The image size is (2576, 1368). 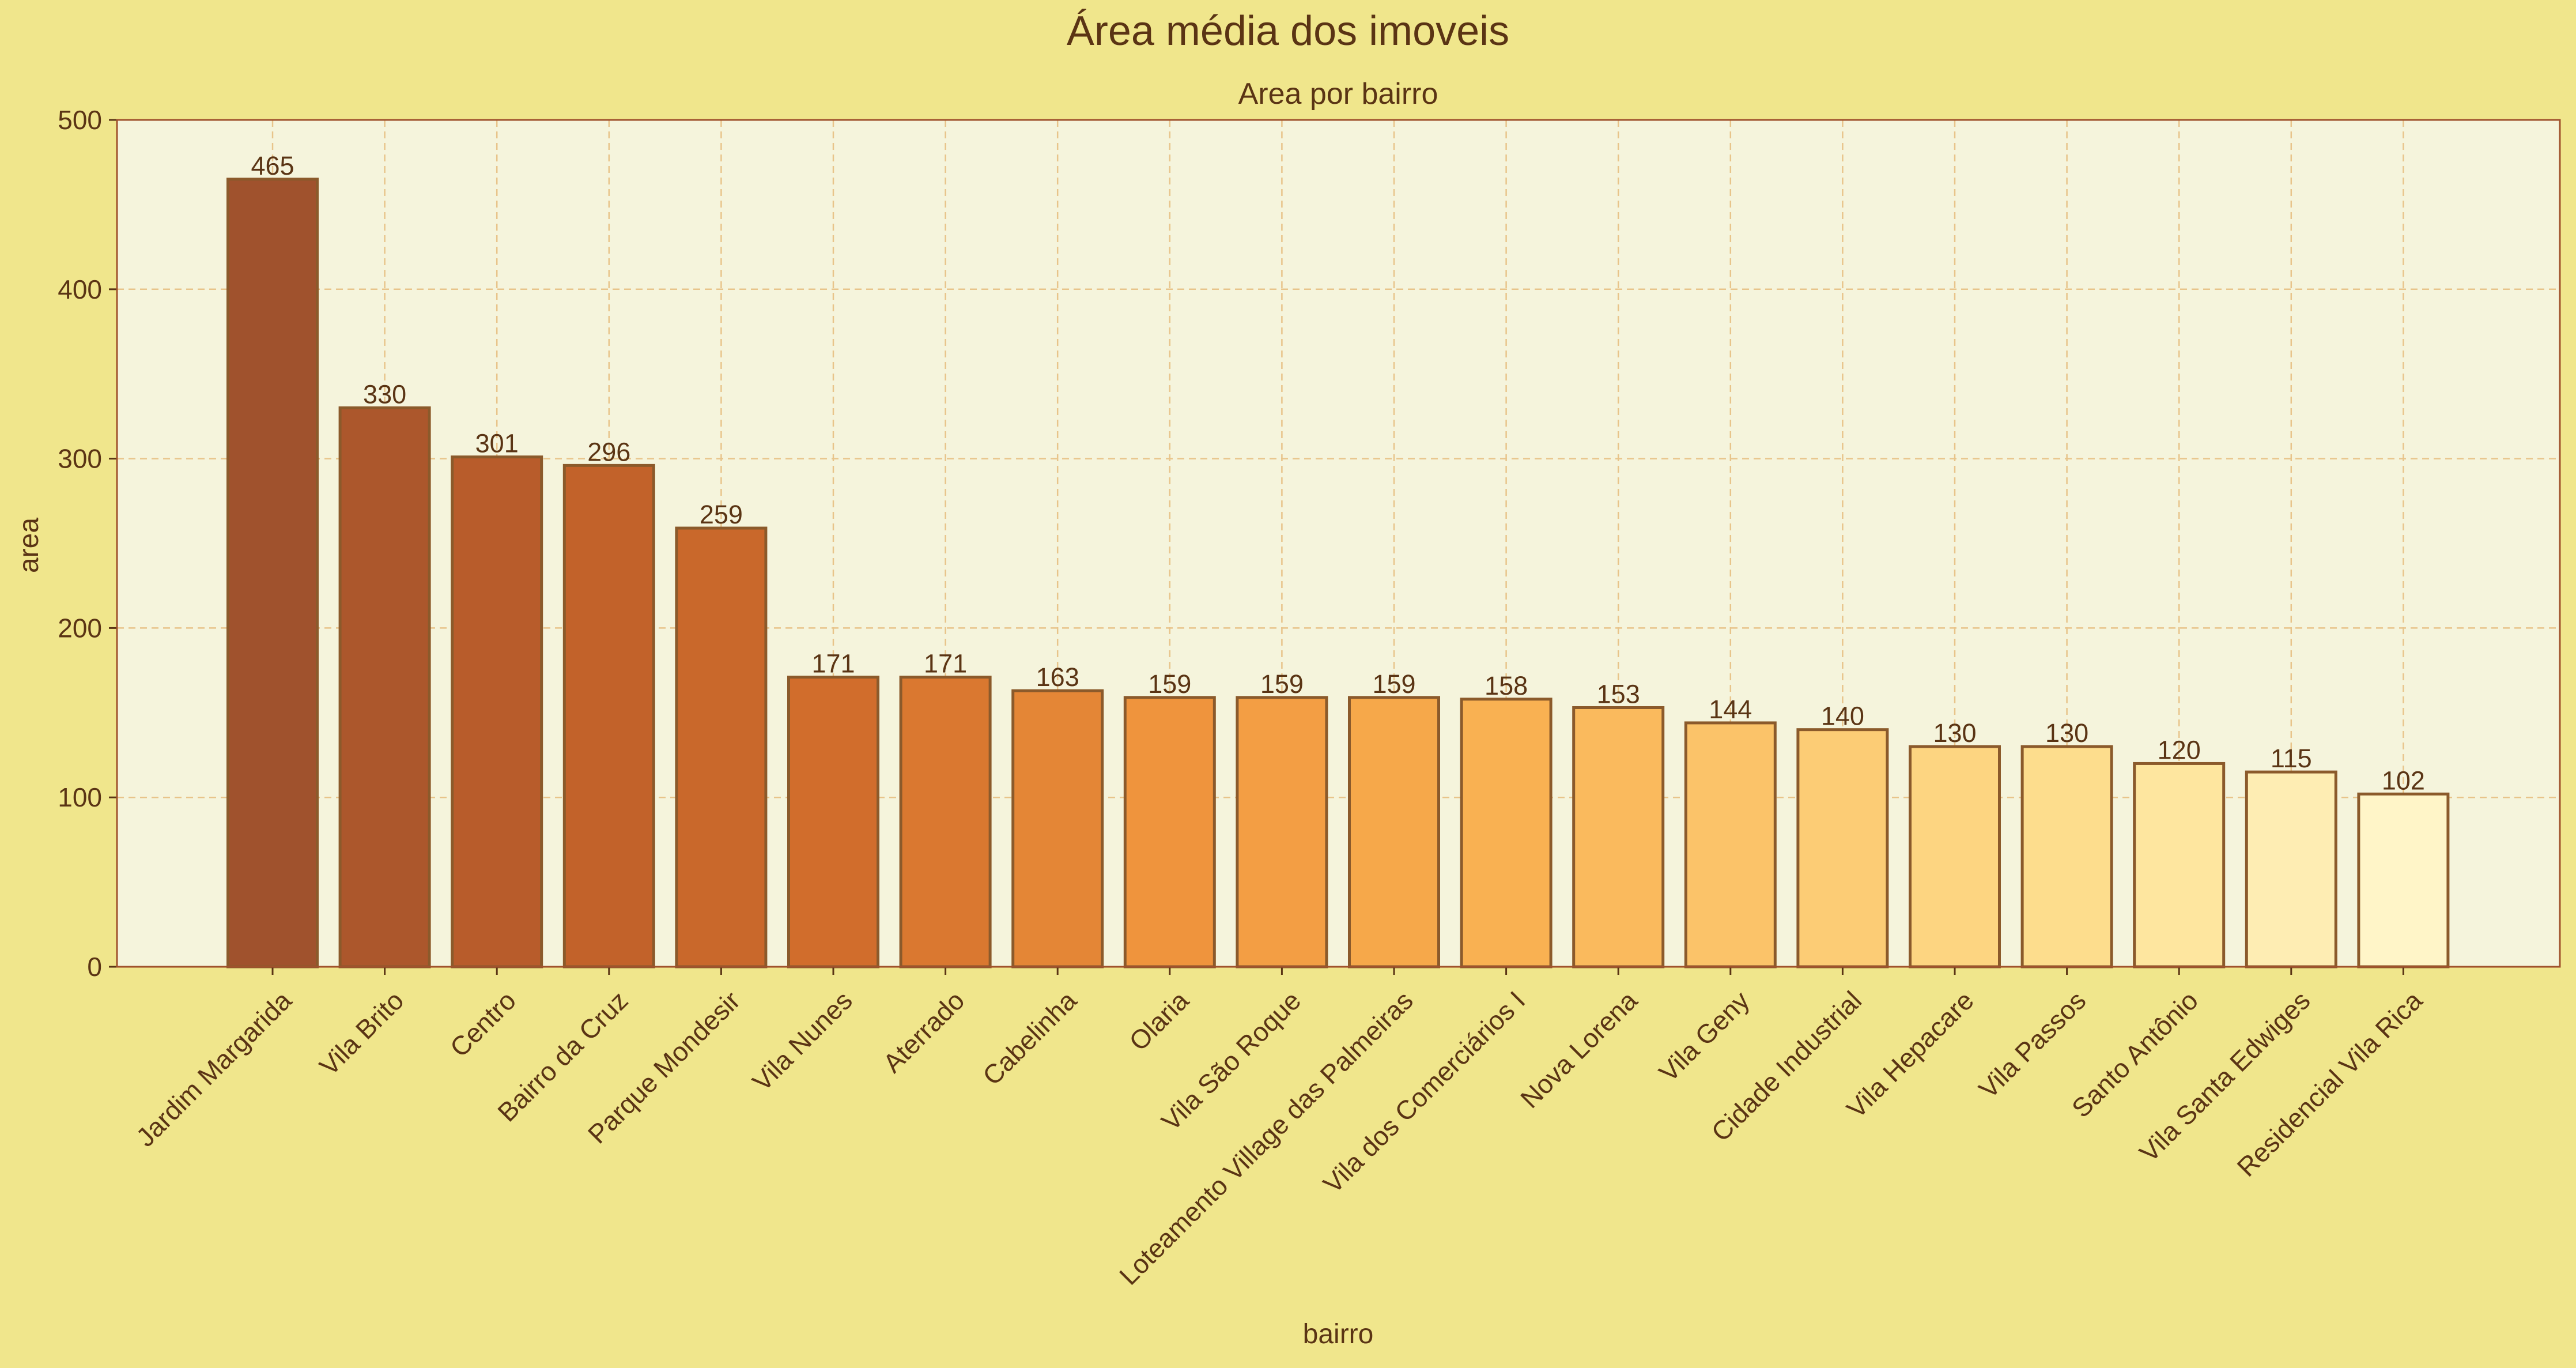 I want to click on y-tick-label-3: 300, so click(x=80, y=459).